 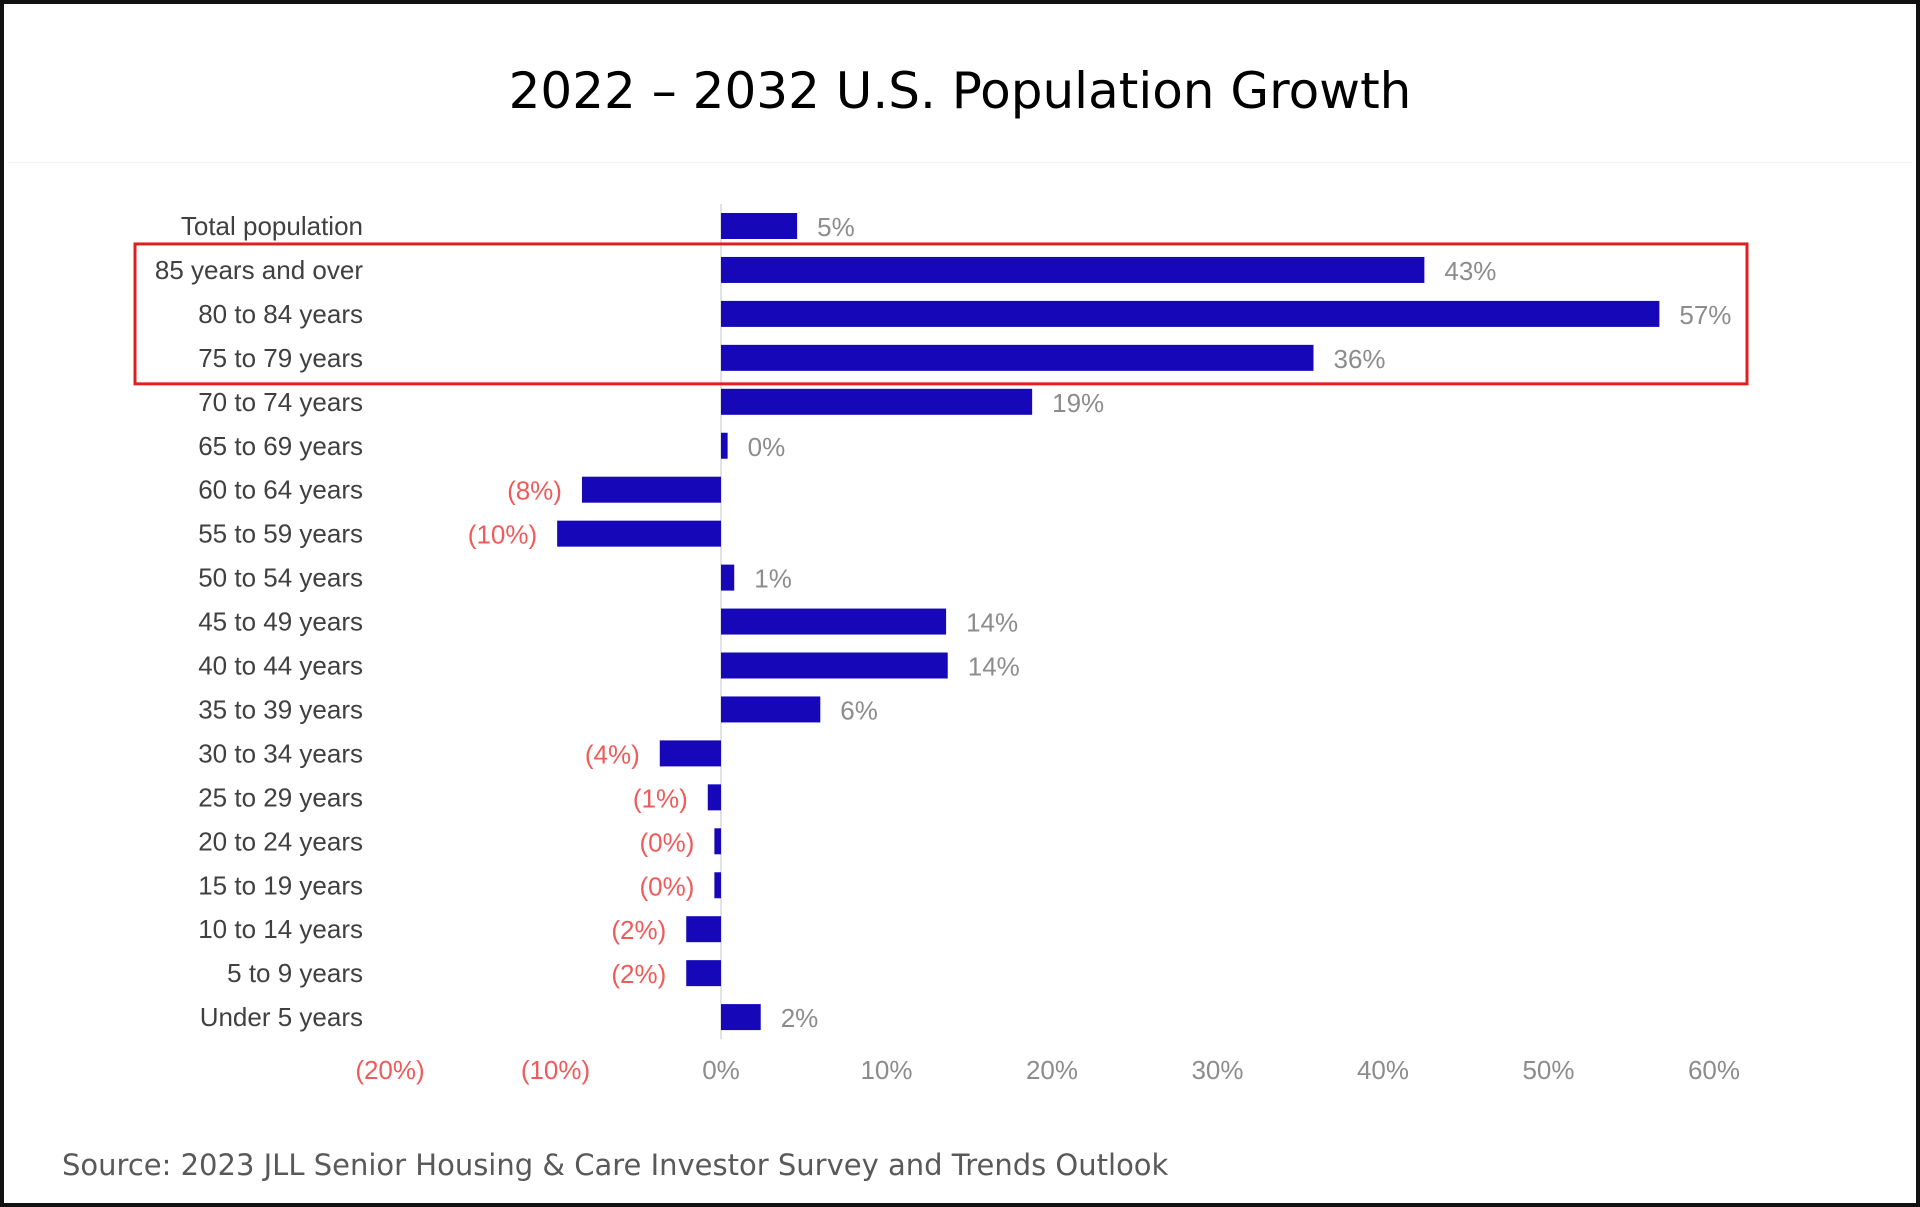 I want to click on bar-30-to-34-years, so click(x=690, y=753).